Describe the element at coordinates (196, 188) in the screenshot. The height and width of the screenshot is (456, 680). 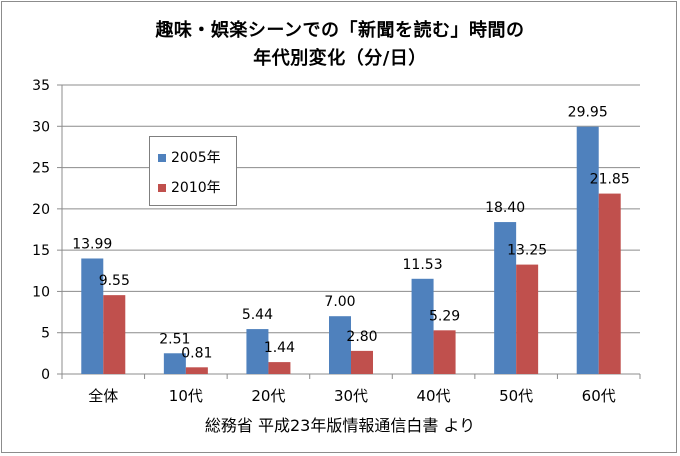
I see `legend-label-2010: 2010年` at that location.